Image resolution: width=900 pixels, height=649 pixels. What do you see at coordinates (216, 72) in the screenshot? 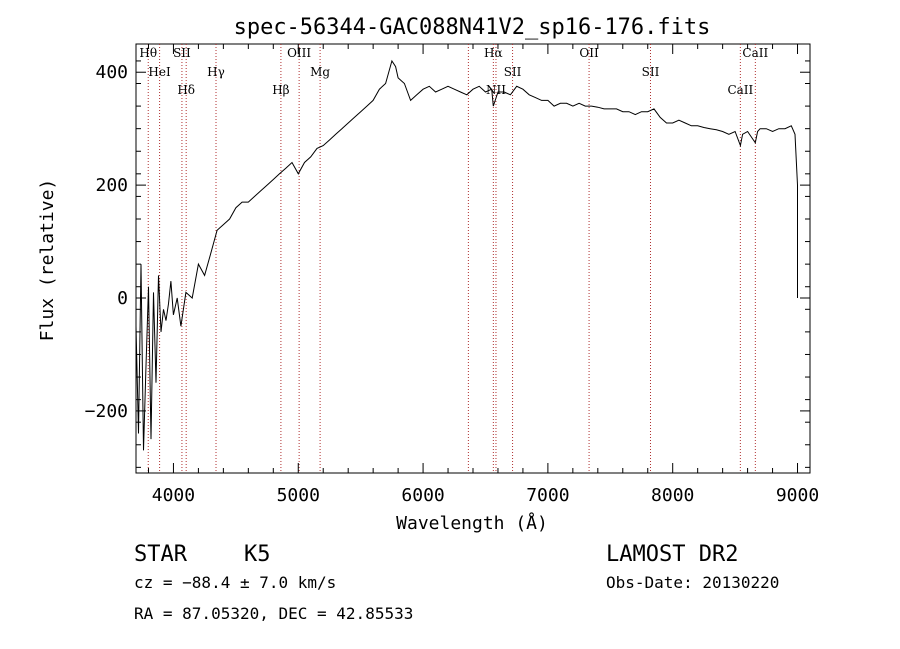
I see `line-label: Hγ` at bounding box center [216, 72].